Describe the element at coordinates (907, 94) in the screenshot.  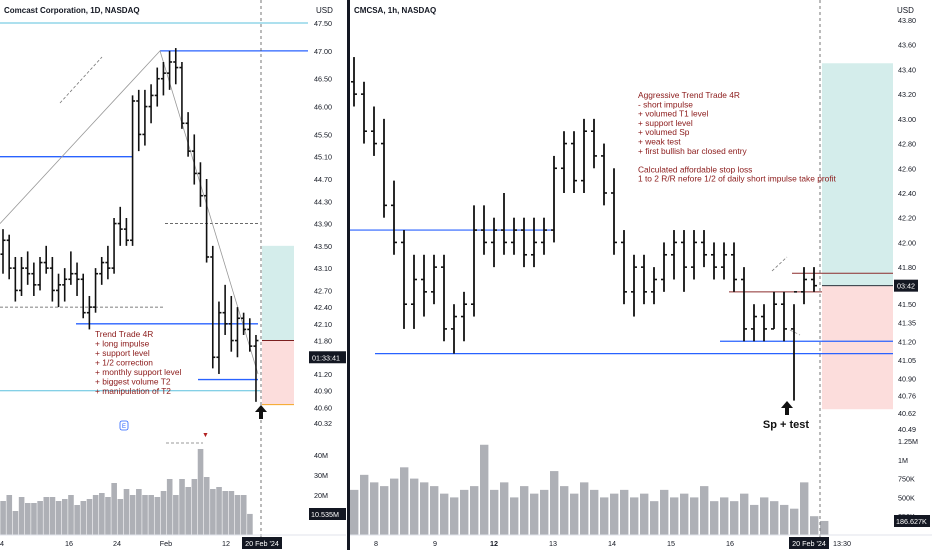
I see `right-price-tick: 43.20` at that location.